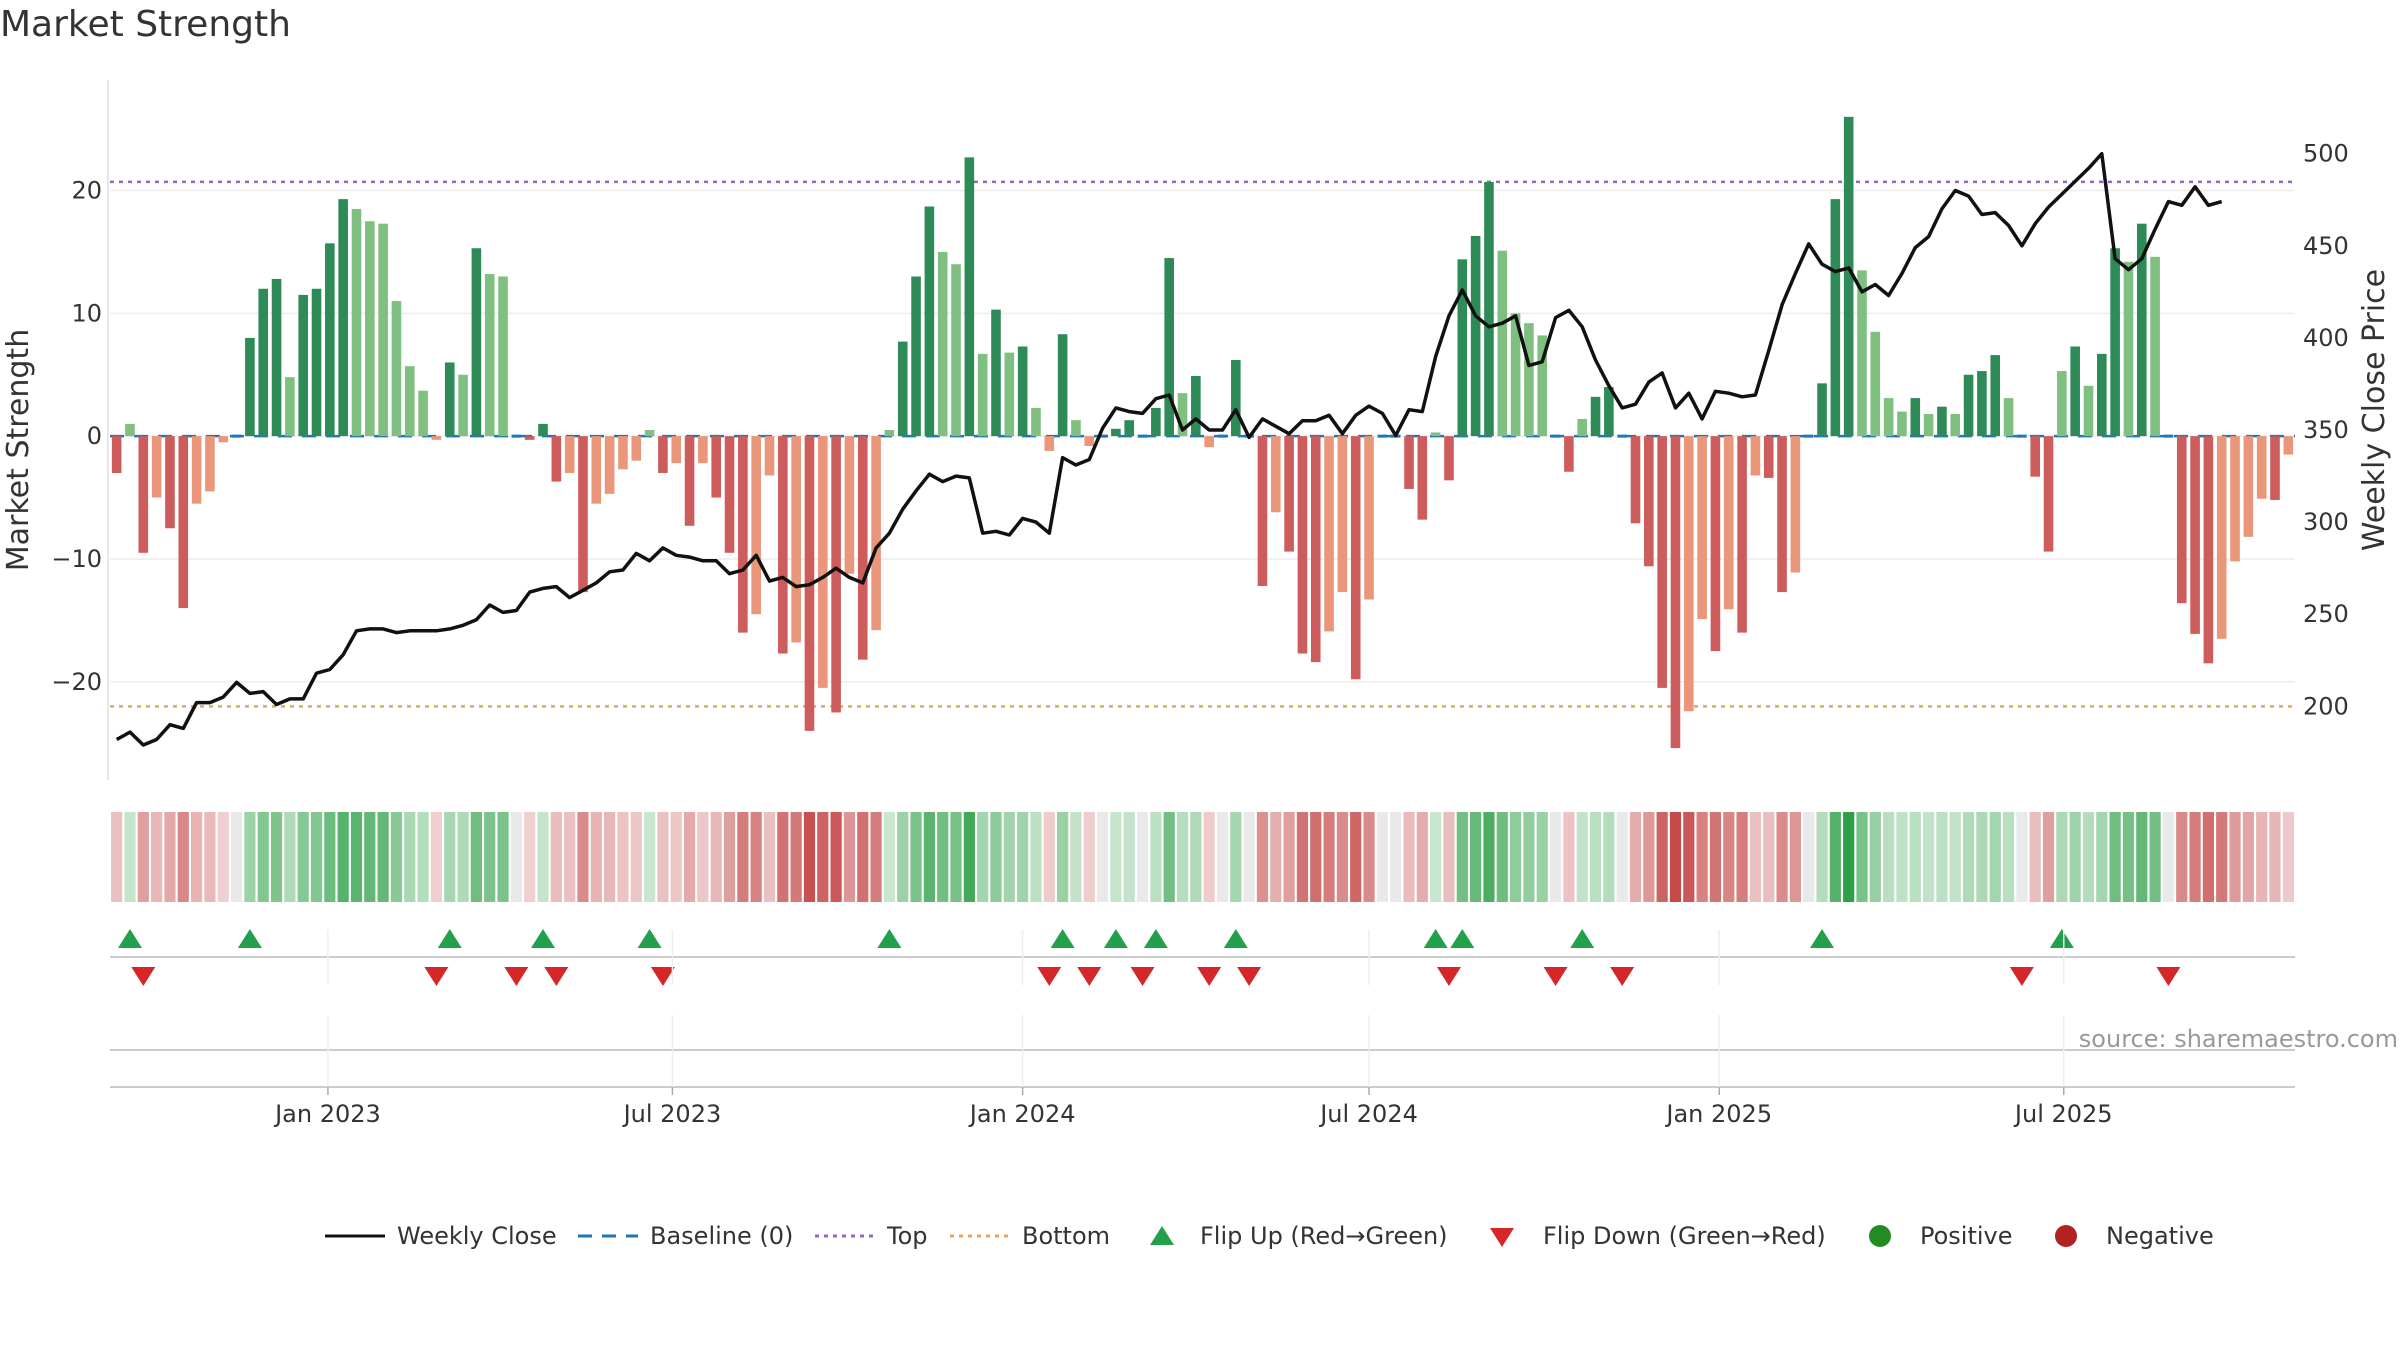 This screenshot has height=1350, width=2400. Describe the element at coordinates (2063, 1114) in the screenshot. I see `x-tick-label: Jul 2025` at that location.